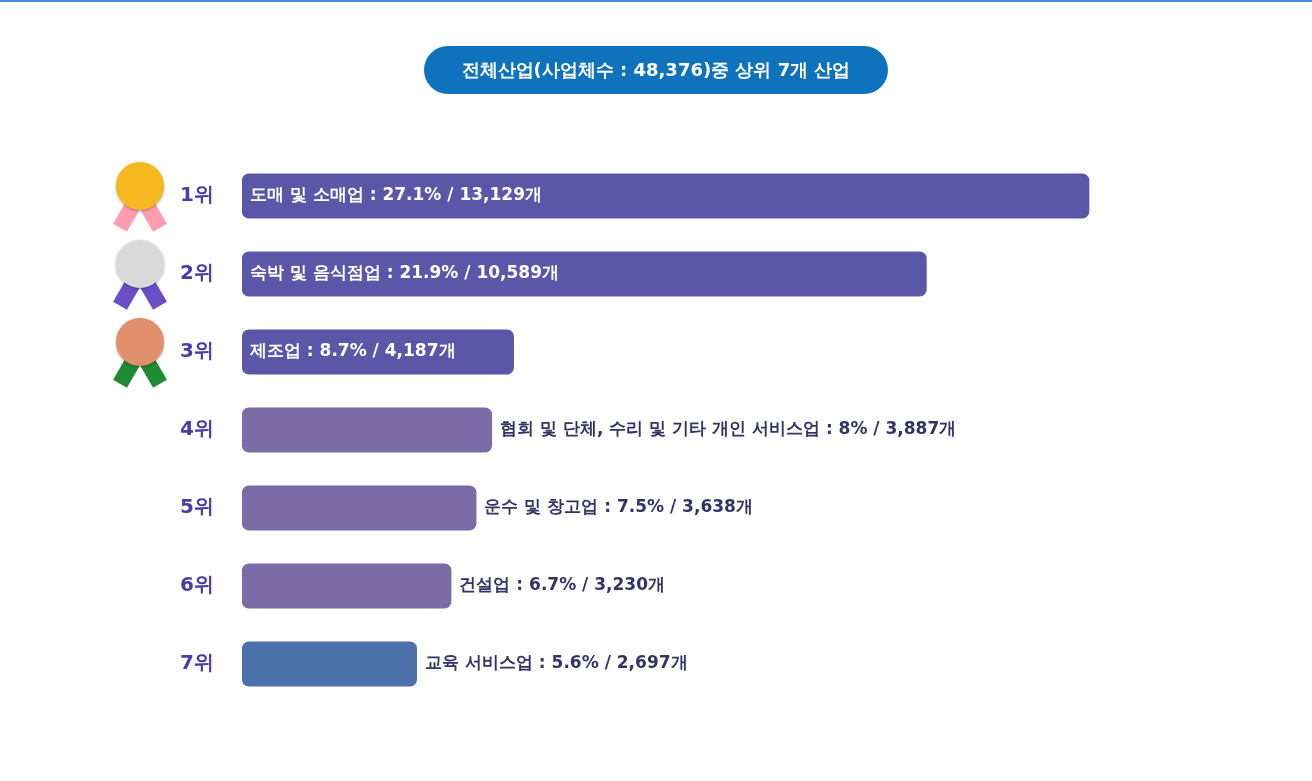 Image resolution: width=1312 pixels, height=781 pixels. What do you see at coordinates (196, 506) in the screenshot?
I see `y-tick-label: 5위` at bounding box center [196, 506].